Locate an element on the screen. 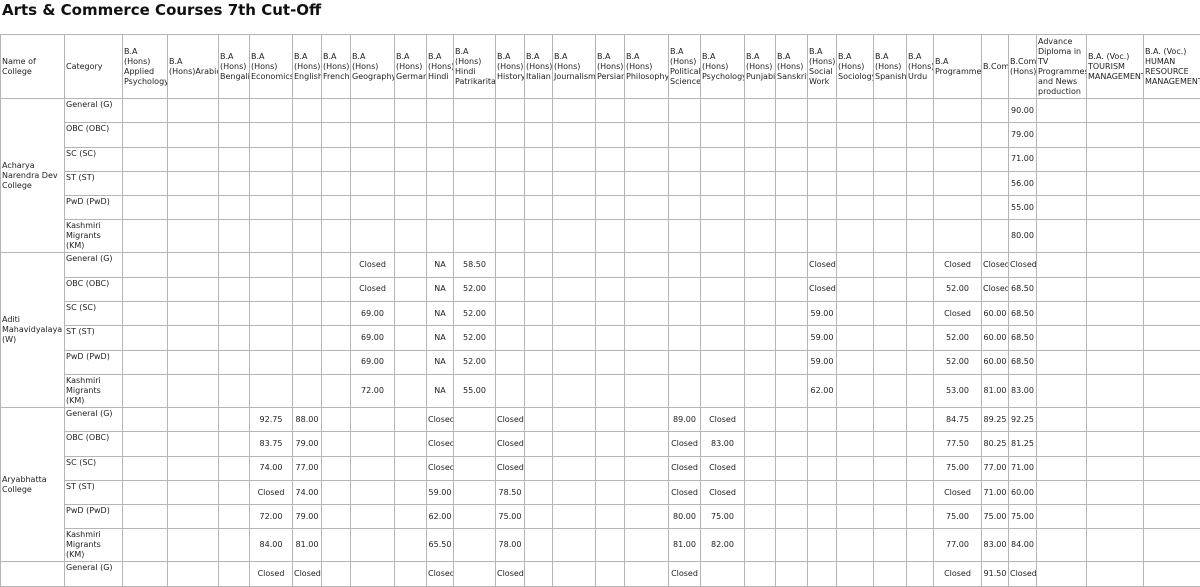 The width and height of the screenshot is (1200, 587). cutoff-cell: 62.00 is located at coordinates (440, 517).